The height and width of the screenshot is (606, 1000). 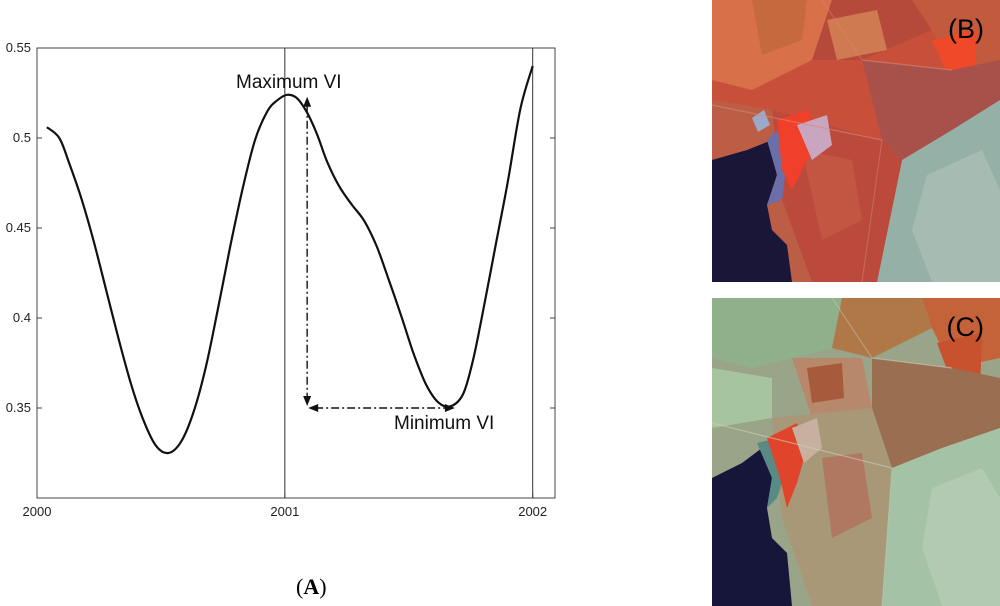 I want to click on figure-caption-a: (A), so click(x=311, y=586).